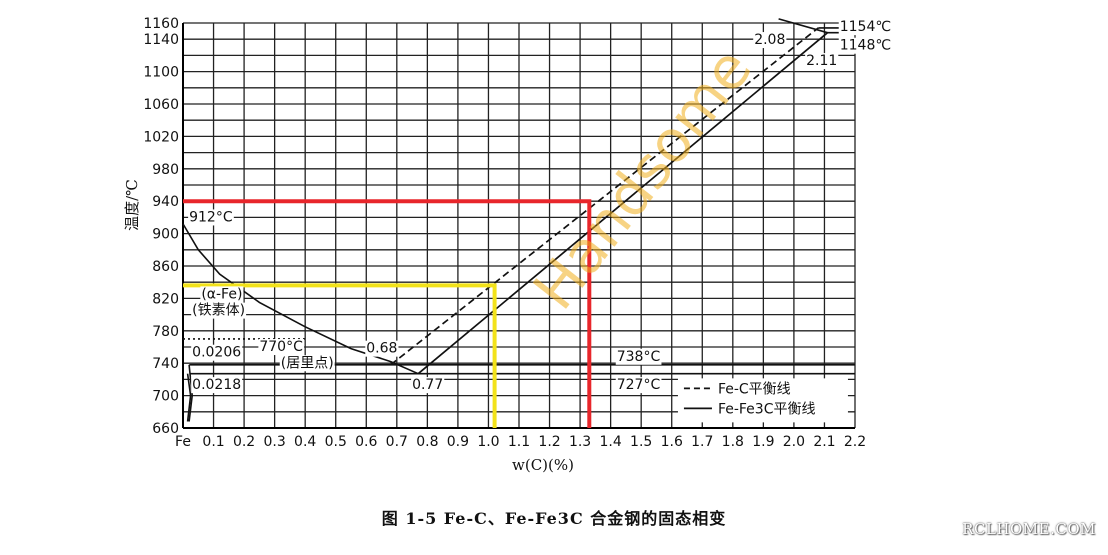  I want to click on annotation-7: 0.68, so click(381, 349).